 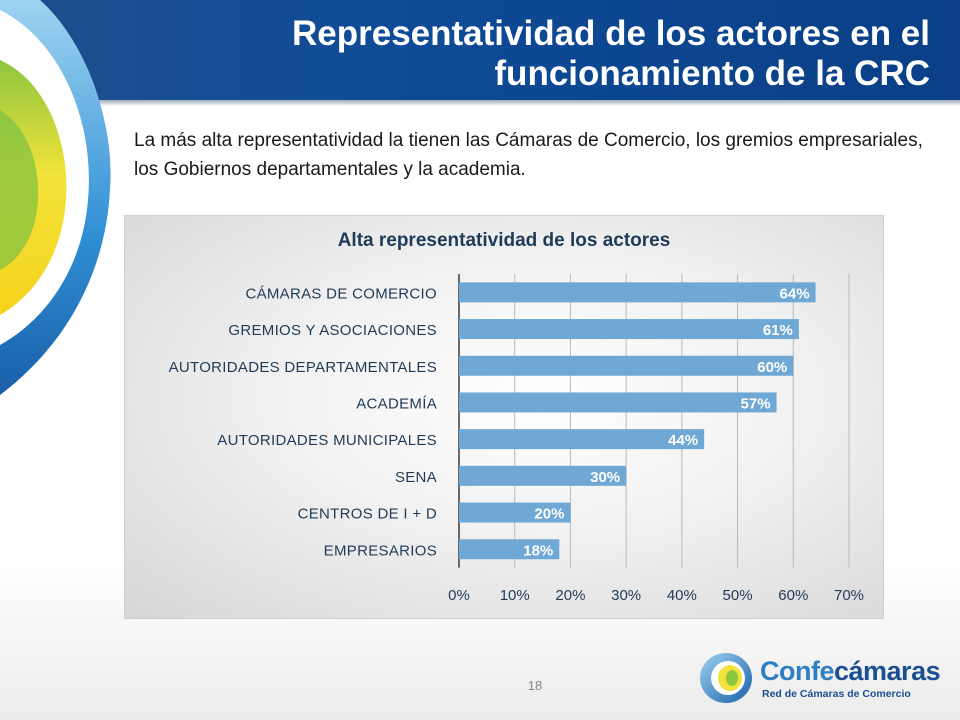 I want to click on decorative-swoosh, so click(x=55, y=197).